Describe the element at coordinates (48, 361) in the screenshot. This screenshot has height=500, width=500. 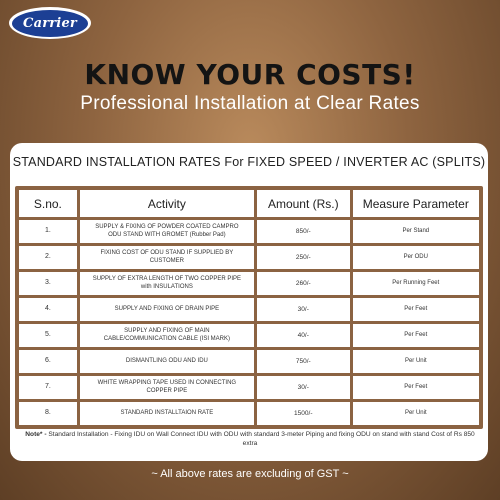
I see `cell-sno: 6.` at that location.